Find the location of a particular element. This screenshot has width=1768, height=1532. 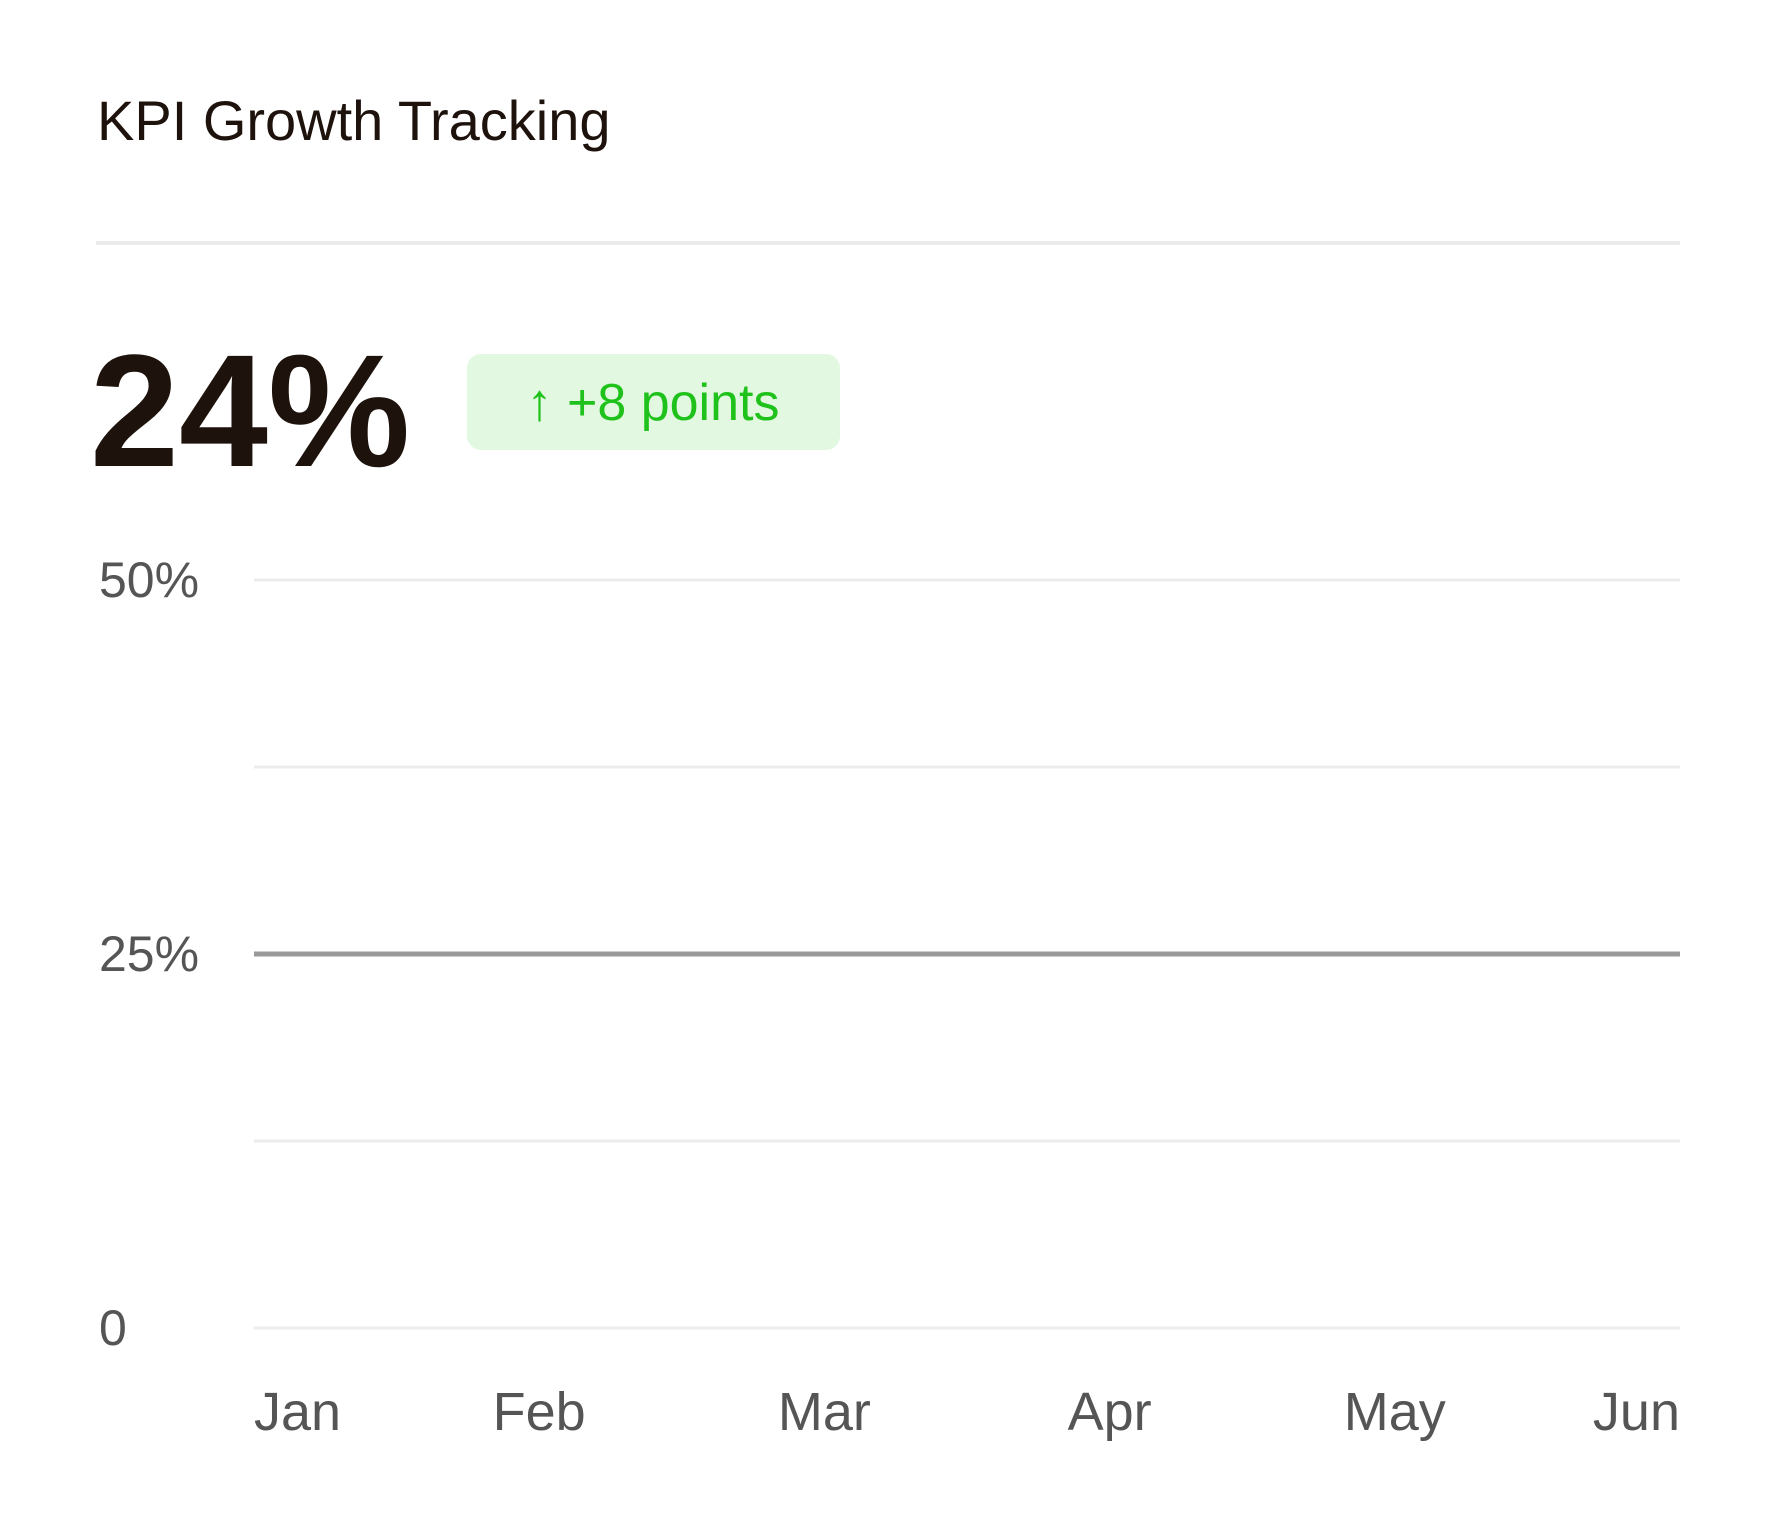

x-tick-label: Apr is located at coordinates (1110, 1412).